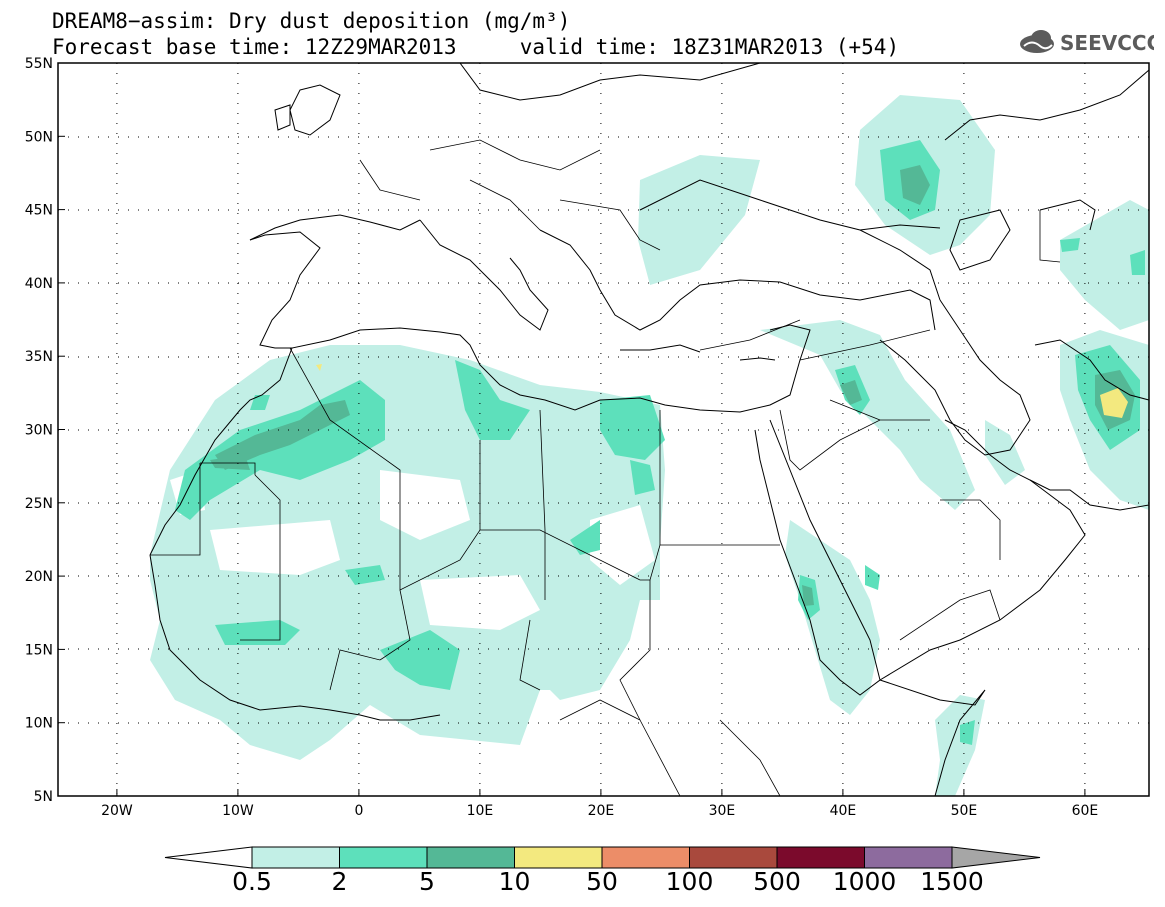 This screenshot has width=1165, height=907. I want to click on lon-tick-label: 60E, so click(1085, 811).